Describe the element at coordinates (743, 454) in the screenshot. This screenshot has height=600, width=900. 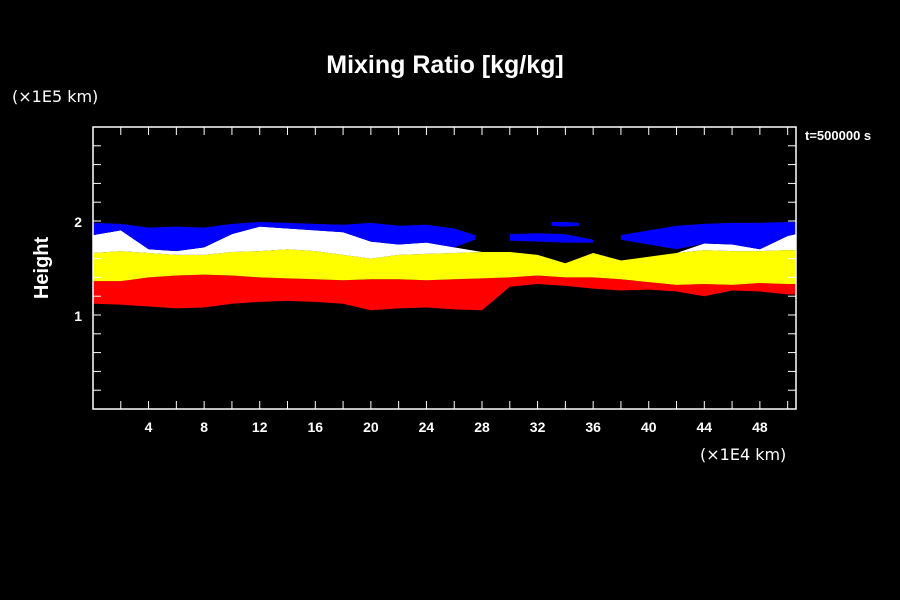
I see `x-unit-label: (×1E4 km)` at that location.